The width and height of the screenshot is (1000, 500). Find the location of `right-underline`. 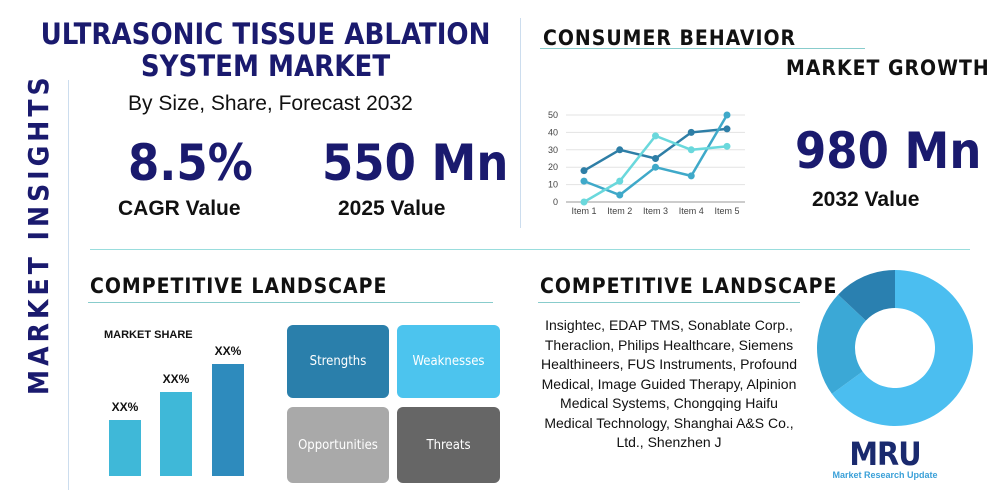

right-underline is located at coordinates (669, 302).